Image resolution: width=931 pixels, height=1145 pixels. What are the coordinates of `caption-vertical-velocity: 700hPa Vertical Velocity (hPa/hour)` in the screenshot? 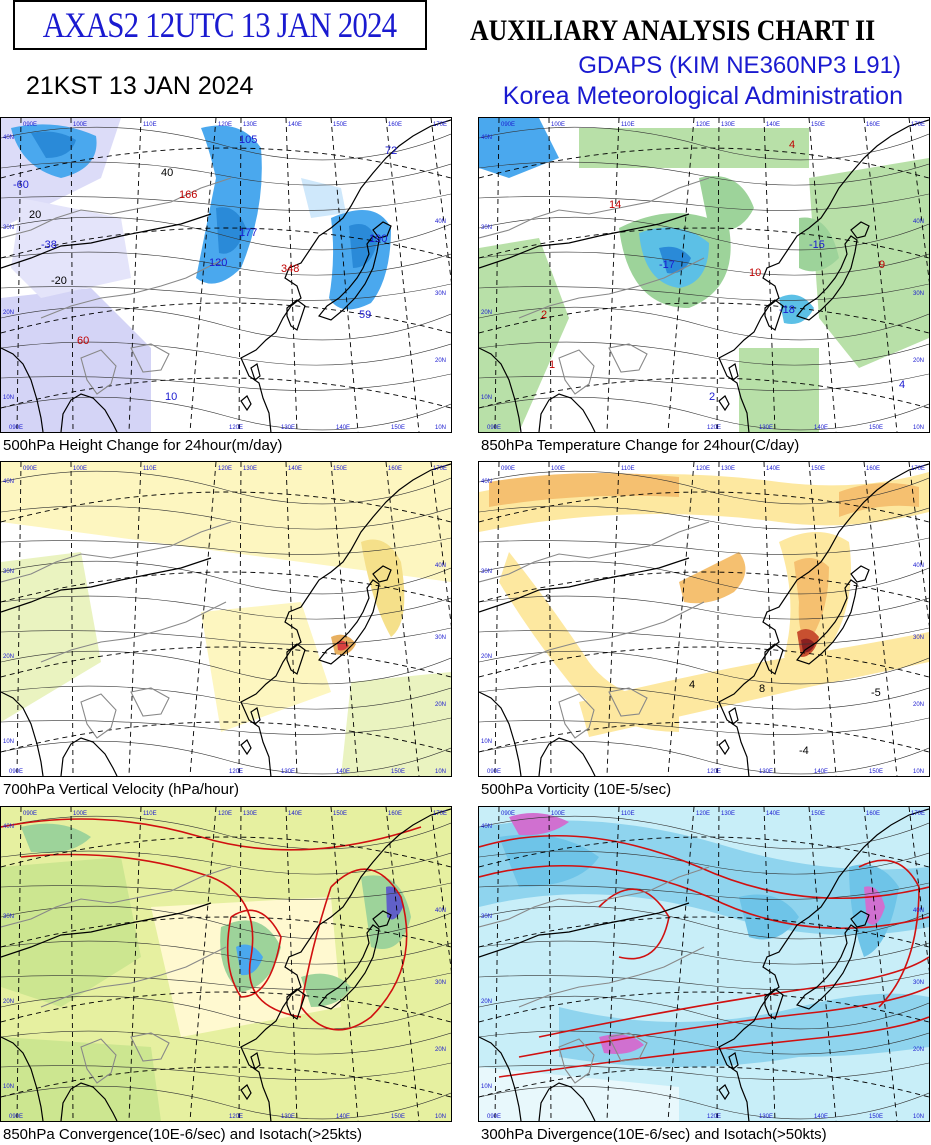 It's located at (121, 789).